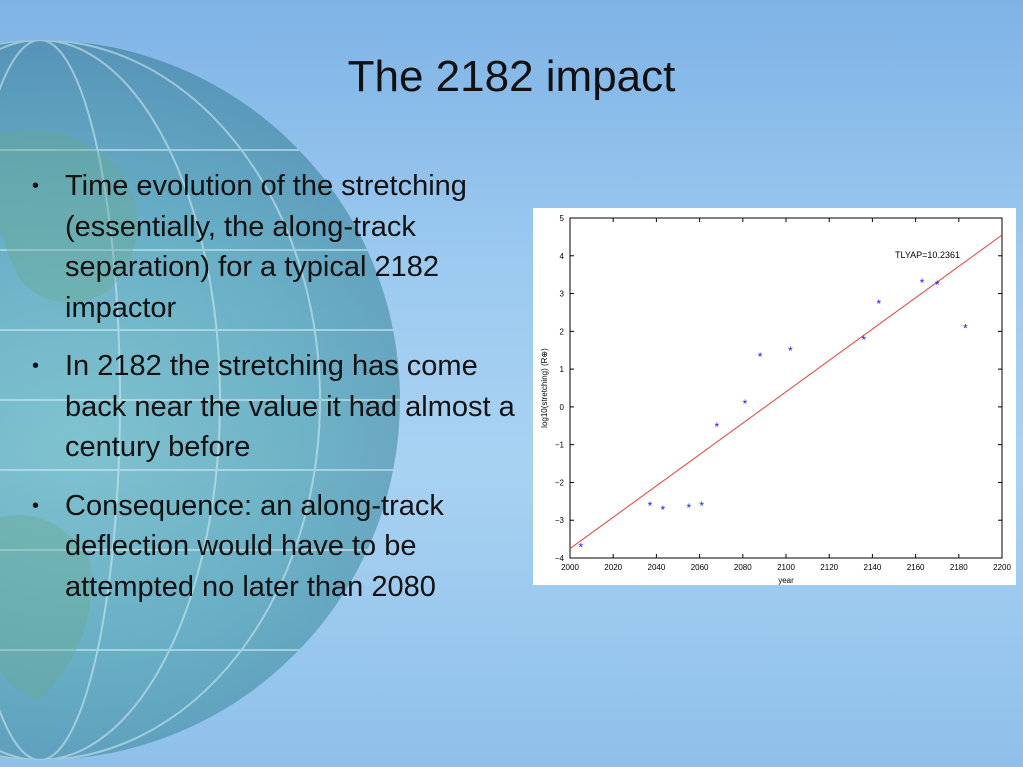 Image resolution: width=1023 pixels, height=767 pixels. What do you see at coordinates (570, 567) in the screenshot?
I see `x-tick-label: 2000` at bounding box center [570, 567].